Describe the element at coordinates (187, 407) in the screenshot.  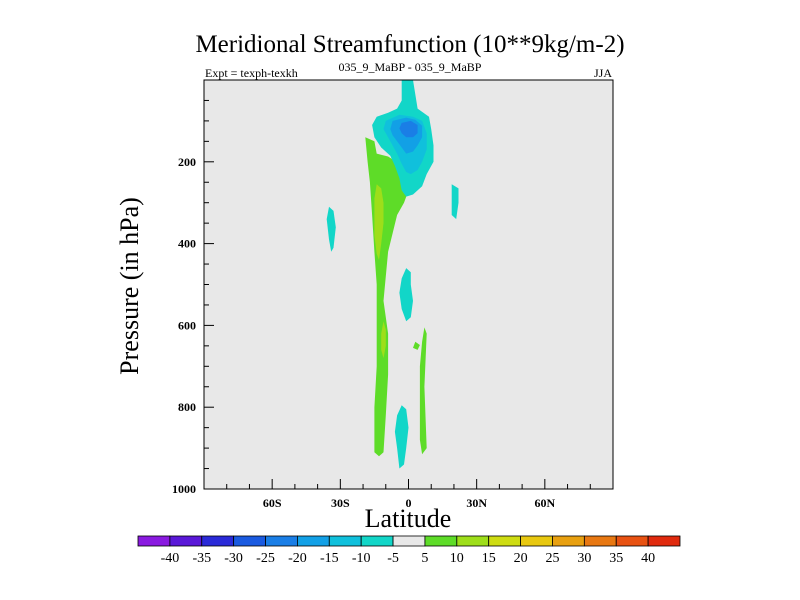
I see `y-tick-label-800: 800` at that location.